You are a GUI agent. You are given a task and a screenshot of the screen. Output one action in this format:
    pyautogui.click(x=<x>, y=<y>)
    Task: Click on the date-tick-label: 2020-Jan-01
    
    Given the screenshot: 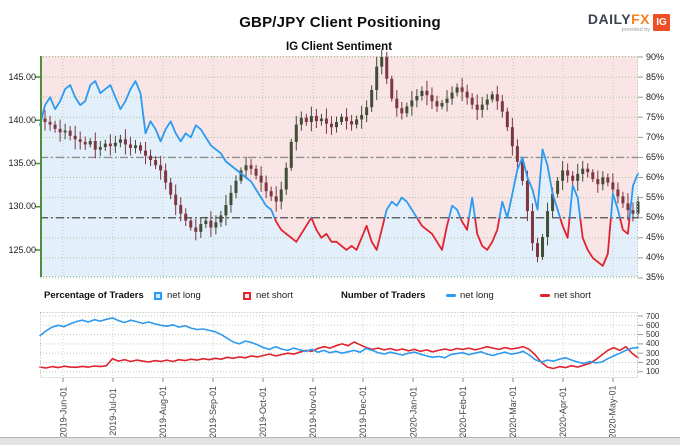 What is the action you would take?
    pyautogui.click(x=412, y=412)
    